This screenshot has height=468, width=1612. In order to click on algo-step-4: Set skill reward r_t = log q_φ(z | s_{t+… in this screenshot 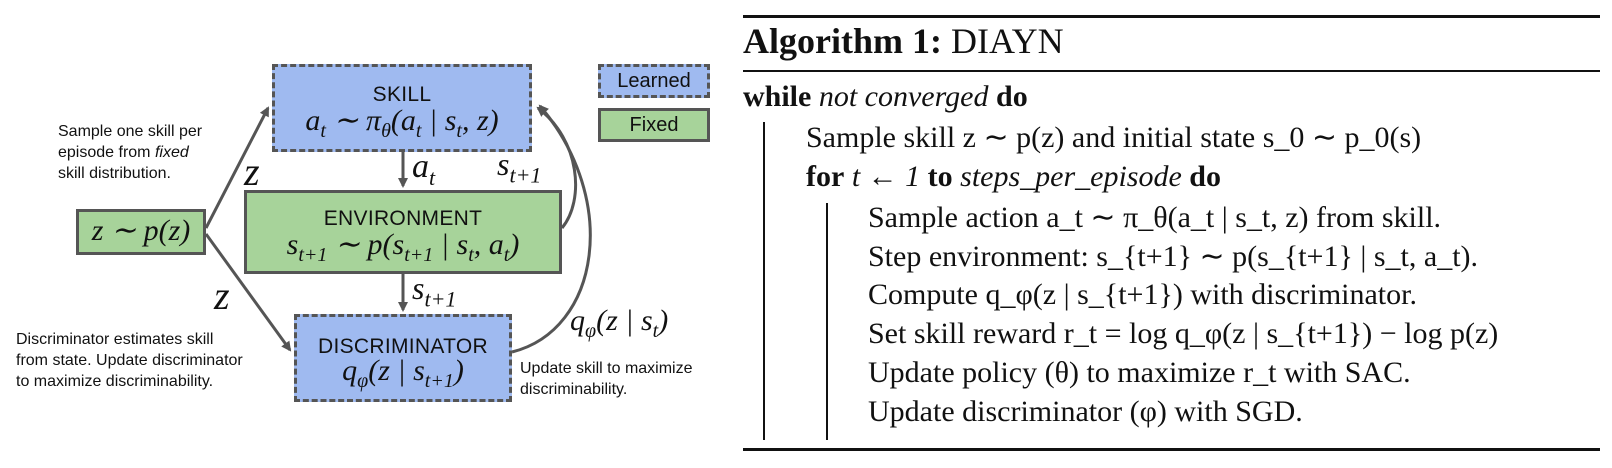, I will do `click(1183, 333)`.